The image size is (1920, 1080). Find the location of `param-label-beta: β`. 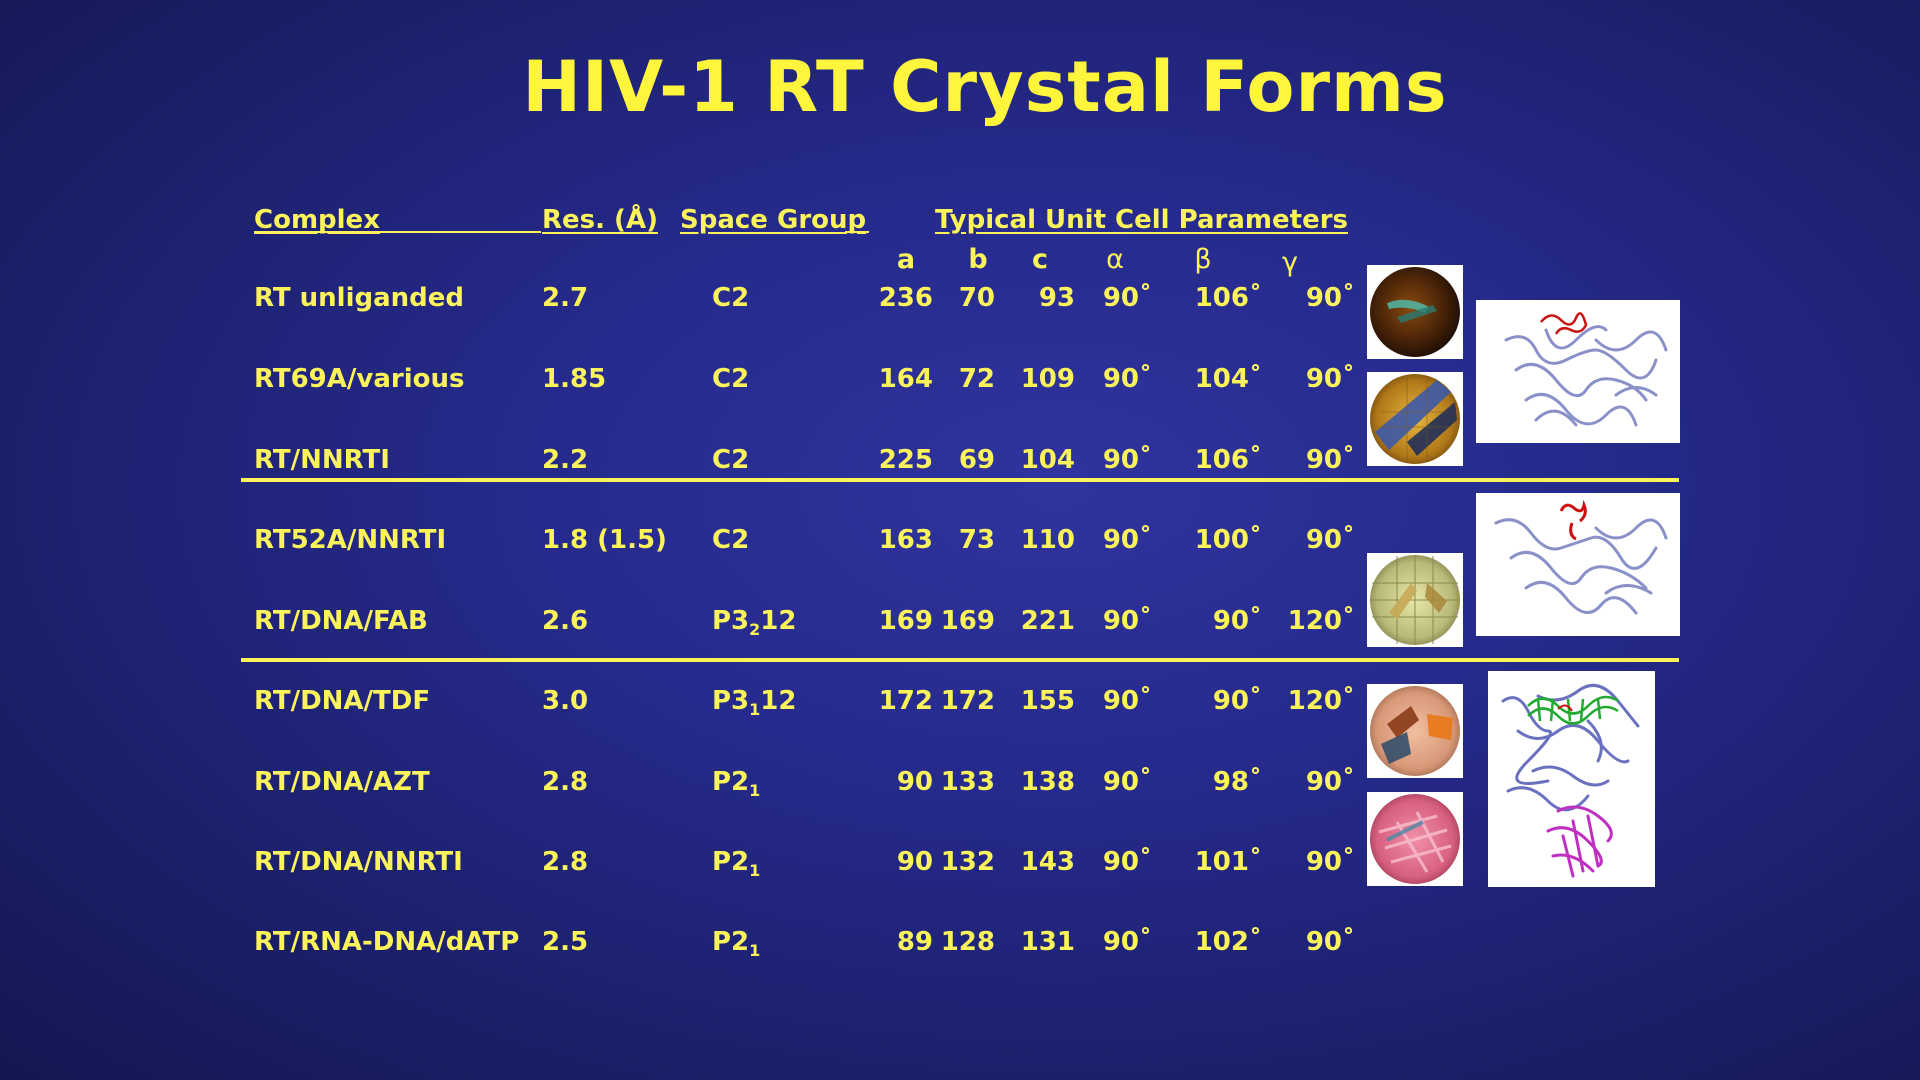

param-label-beta: β is located at coordinates (1203, 259).